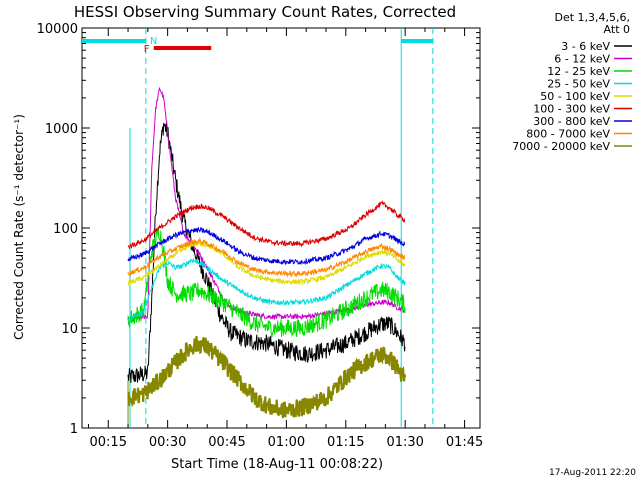 The height and width of the screenshot is (480, 640). What do you see at coordinates (108, 442) in the screenshot?
I see `x-tick-label: 00:15` at bounding box center [108, 442].